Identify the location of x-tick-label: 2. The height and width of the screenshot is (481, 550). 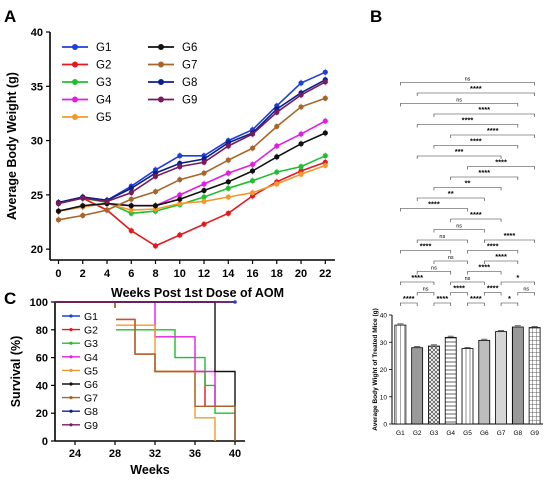
(83, 274).